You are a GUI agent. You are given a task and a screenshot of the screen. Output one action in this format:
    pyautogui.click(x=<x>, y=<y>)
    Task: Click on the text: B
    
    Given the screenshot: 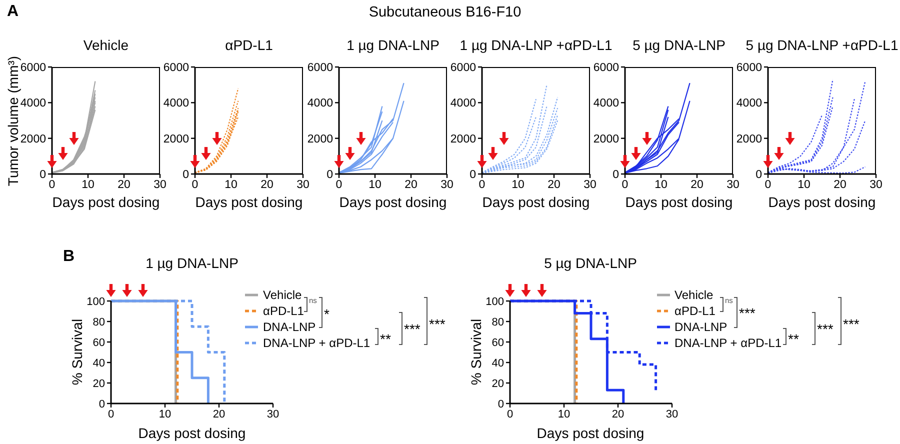 What is the action you would take?
    pyautogui.click(x=69, y=256)
    